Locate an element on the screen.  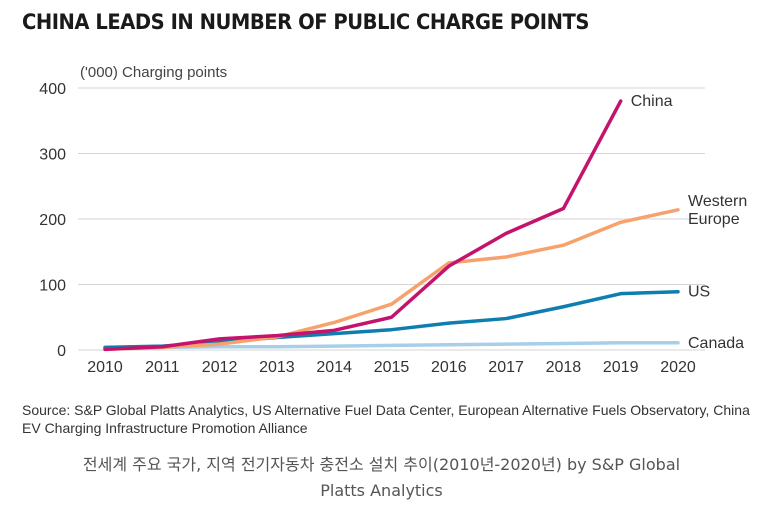
x-tick-2016: 2016 is located at coordinates (449, 367).